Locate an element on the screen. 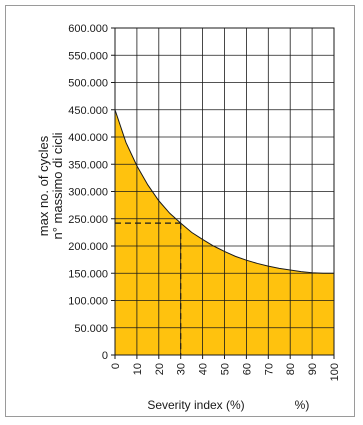 This screenshot has width=363, height=425. y-tick-label: 300.000 is located at coordinates (88, 193).